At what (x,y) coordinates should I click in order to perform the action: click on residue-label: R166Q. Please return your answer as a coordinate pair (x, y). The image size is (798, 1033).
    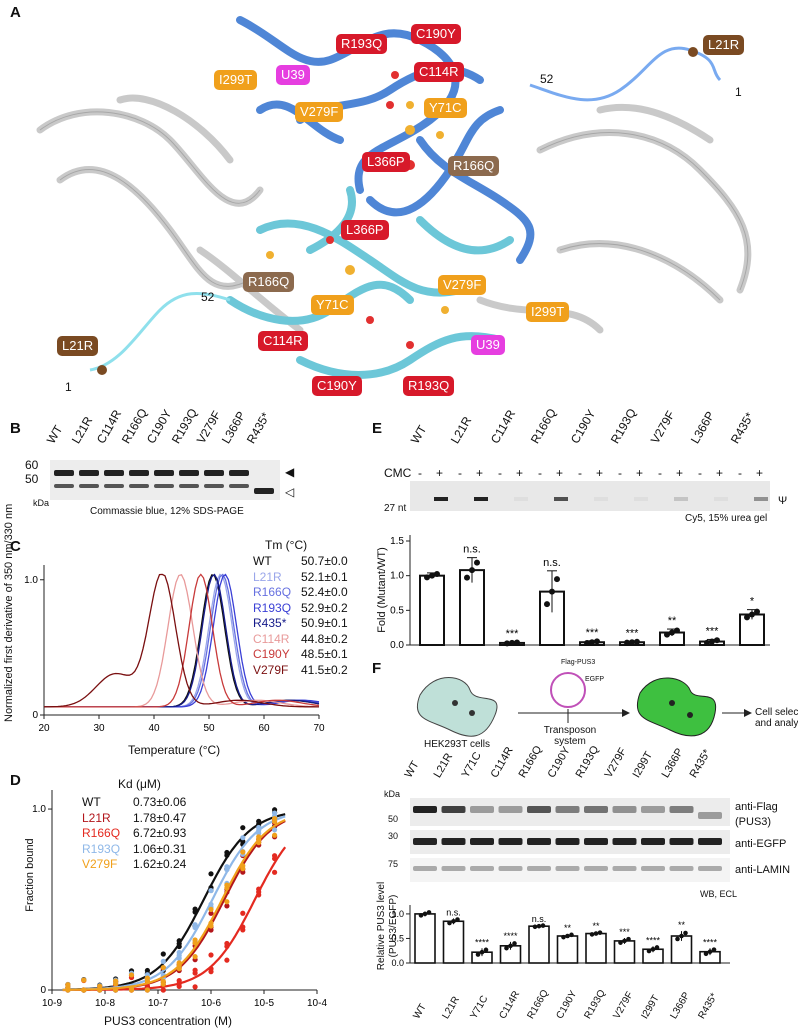
    Looking at the image, I should click on (269, 282).